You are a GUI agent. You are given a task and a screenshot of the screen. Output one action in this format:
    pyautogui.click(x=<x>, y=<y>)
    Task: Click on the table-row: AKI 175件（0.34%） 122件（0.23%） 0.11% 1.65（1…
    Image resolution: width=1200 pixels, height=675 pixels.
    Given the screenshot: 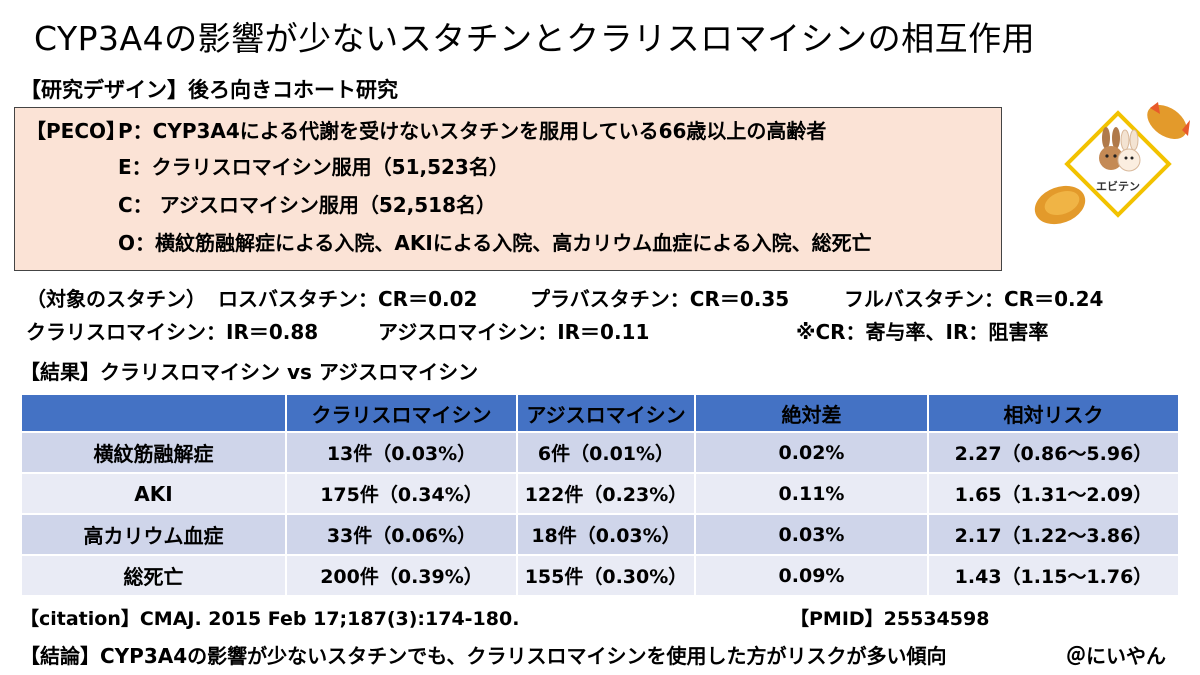 What is the action you would take?
    pyautogui.click(x=600, y=493)
    